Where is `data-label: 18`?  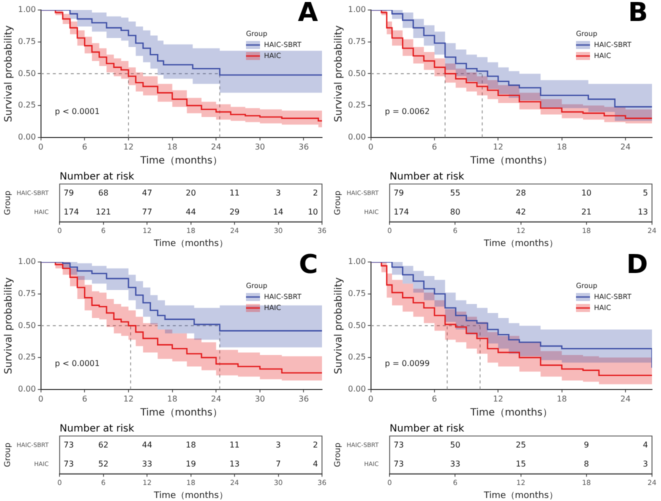 data-label: 18 is located at coordinates (191, 445).